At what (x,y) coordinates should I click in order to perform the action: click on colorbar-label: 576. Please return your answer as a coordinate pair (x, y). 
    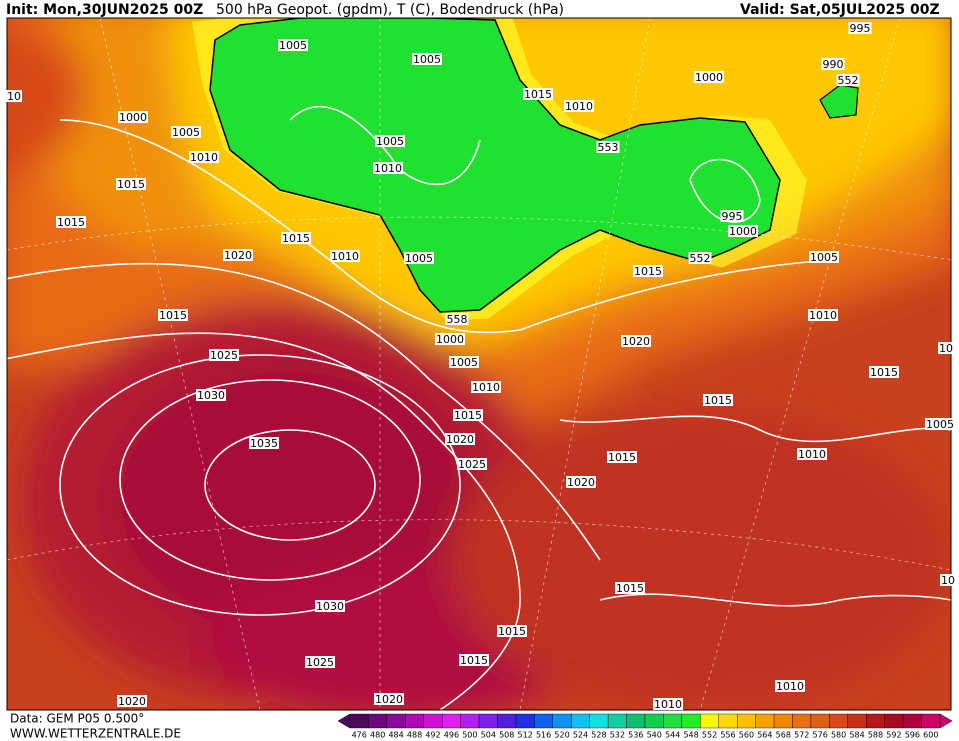
    Looking at the image, I should click on (820, 735).